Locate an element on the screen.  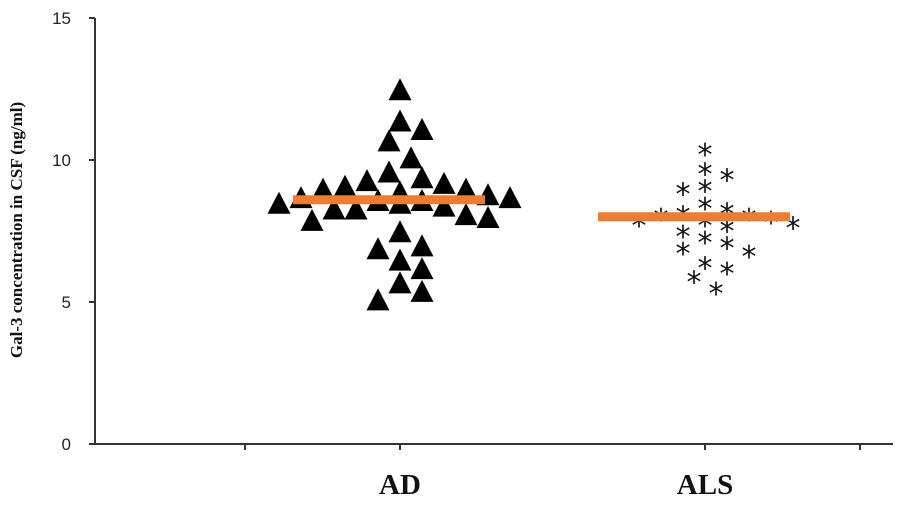
category-label-ad: AD is located at coordinates (400, 485).